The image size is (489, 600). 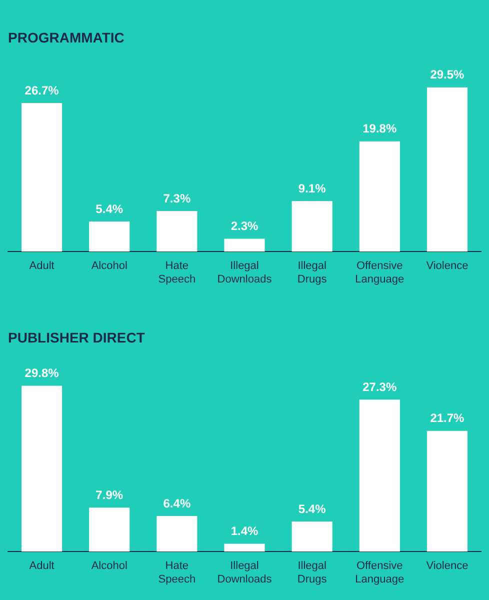 I want to click on data-label: 27.3%, so click(x=379, y=387).